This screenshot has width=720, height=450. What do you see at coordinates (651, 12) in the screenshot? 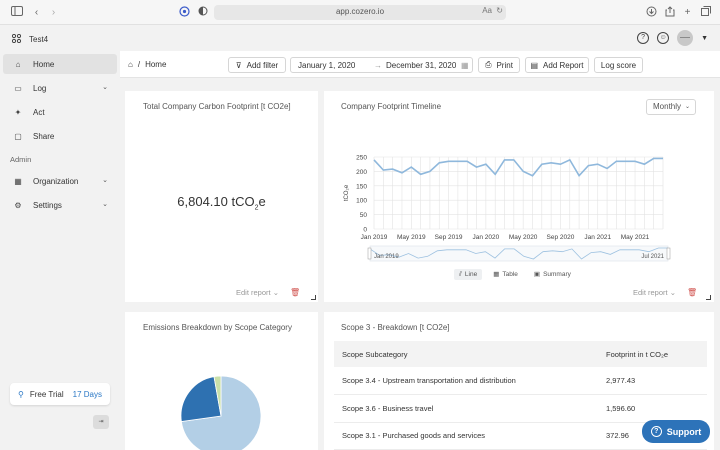
I see `download-icon` at bounding box center [651, 12].